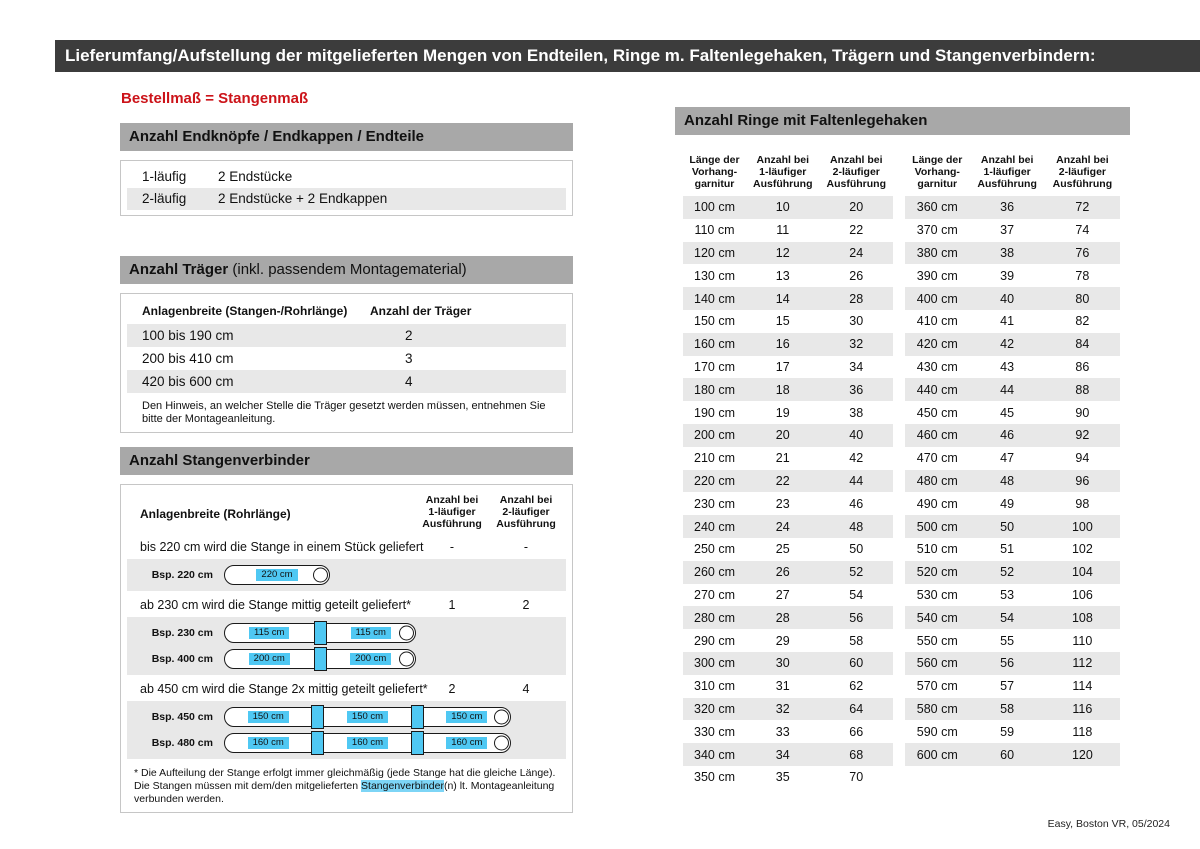 Image resolution: width=1200 pixels, height=849 pixels. I want to click on ring-length-cell: 290 cm, so click(714, 640).